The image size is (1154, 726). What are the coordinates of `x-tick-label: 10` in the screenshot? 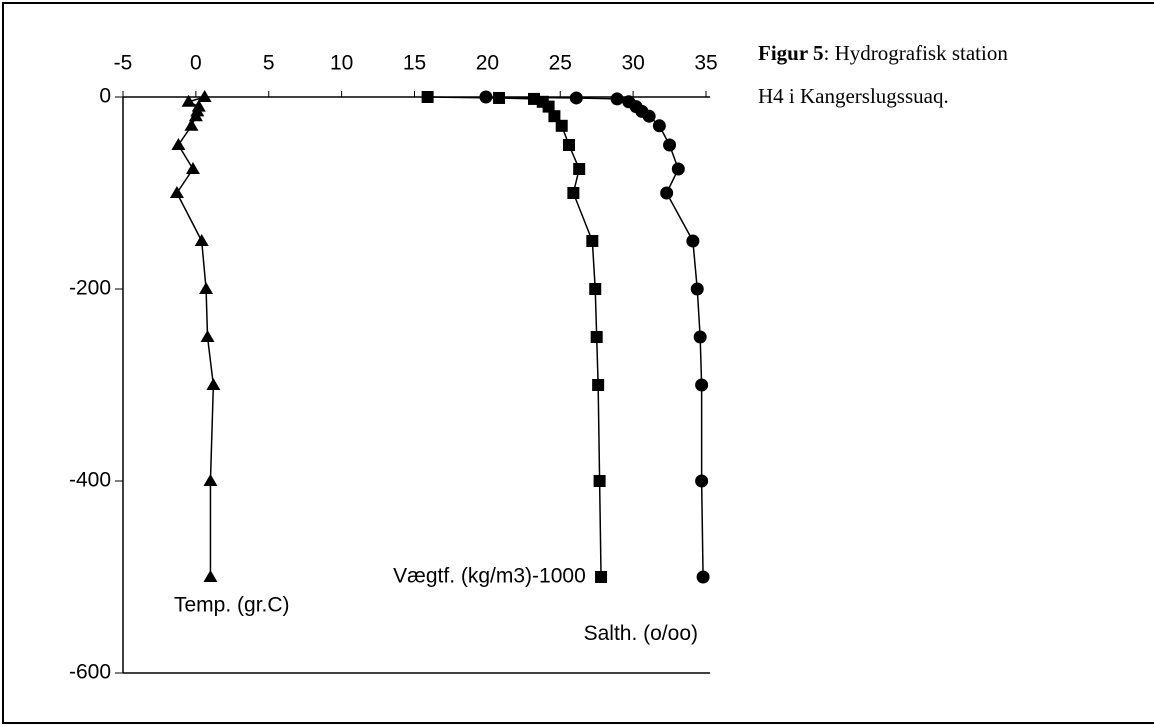 It's located at (341, 63).